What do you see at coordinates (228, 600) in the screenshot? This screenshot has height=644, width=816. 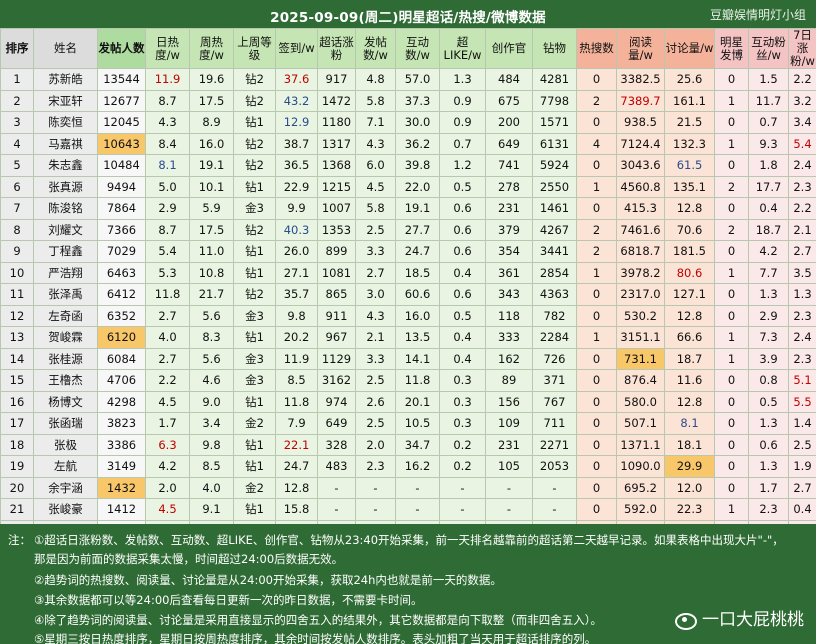 I see `note-line: ③其余数据都可以等24:00后查看每日更新一次的昨日数据，不需要卡时间。` at bounding box center [228, 600].